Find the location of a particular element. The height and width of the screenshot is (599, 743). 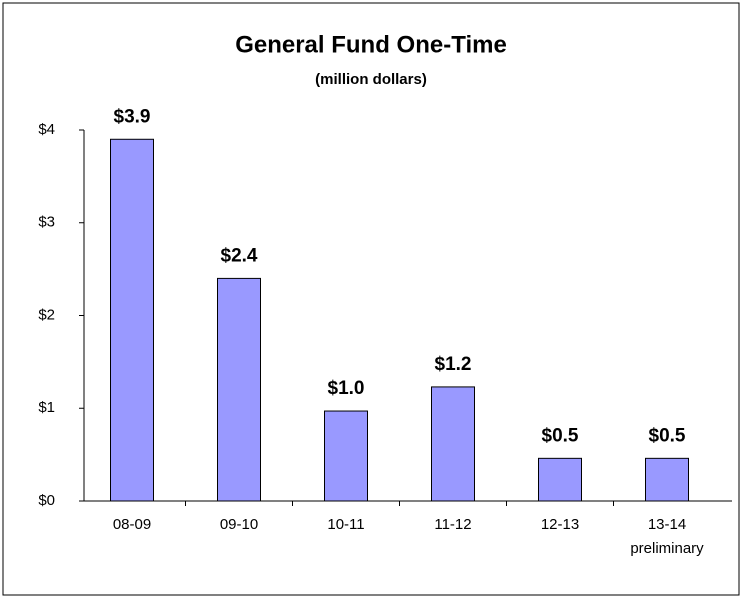

x-tick-label: 09-10 is located at coordinates (239, 524).